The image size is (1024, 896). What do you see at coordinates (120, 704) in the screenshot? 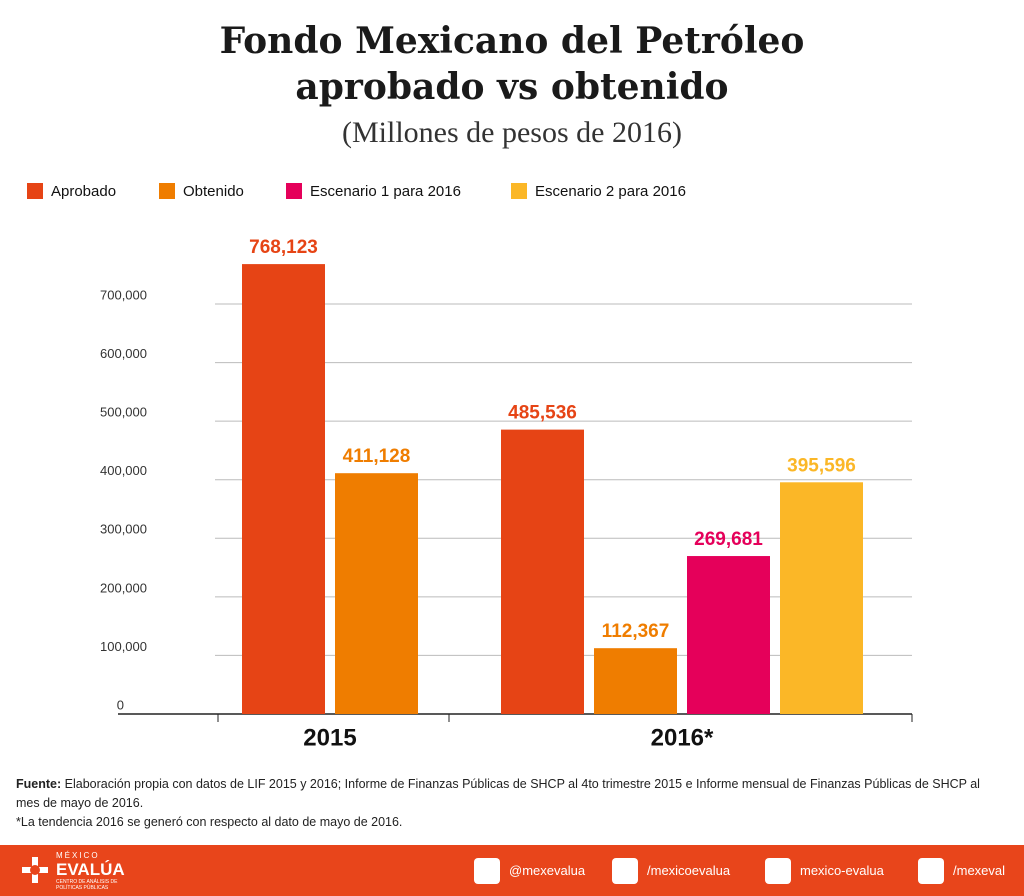
I see `y-tick-label: 0` at bounding box center [120, 704].